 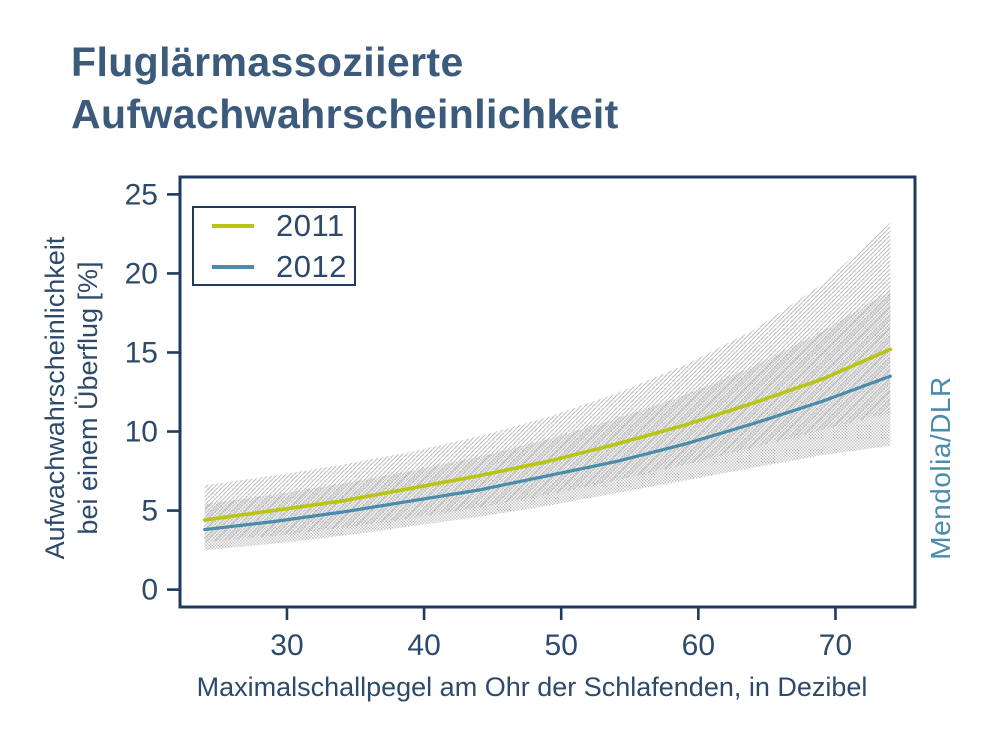 I want to click on series-line-2012, so click(x=547, y=453).